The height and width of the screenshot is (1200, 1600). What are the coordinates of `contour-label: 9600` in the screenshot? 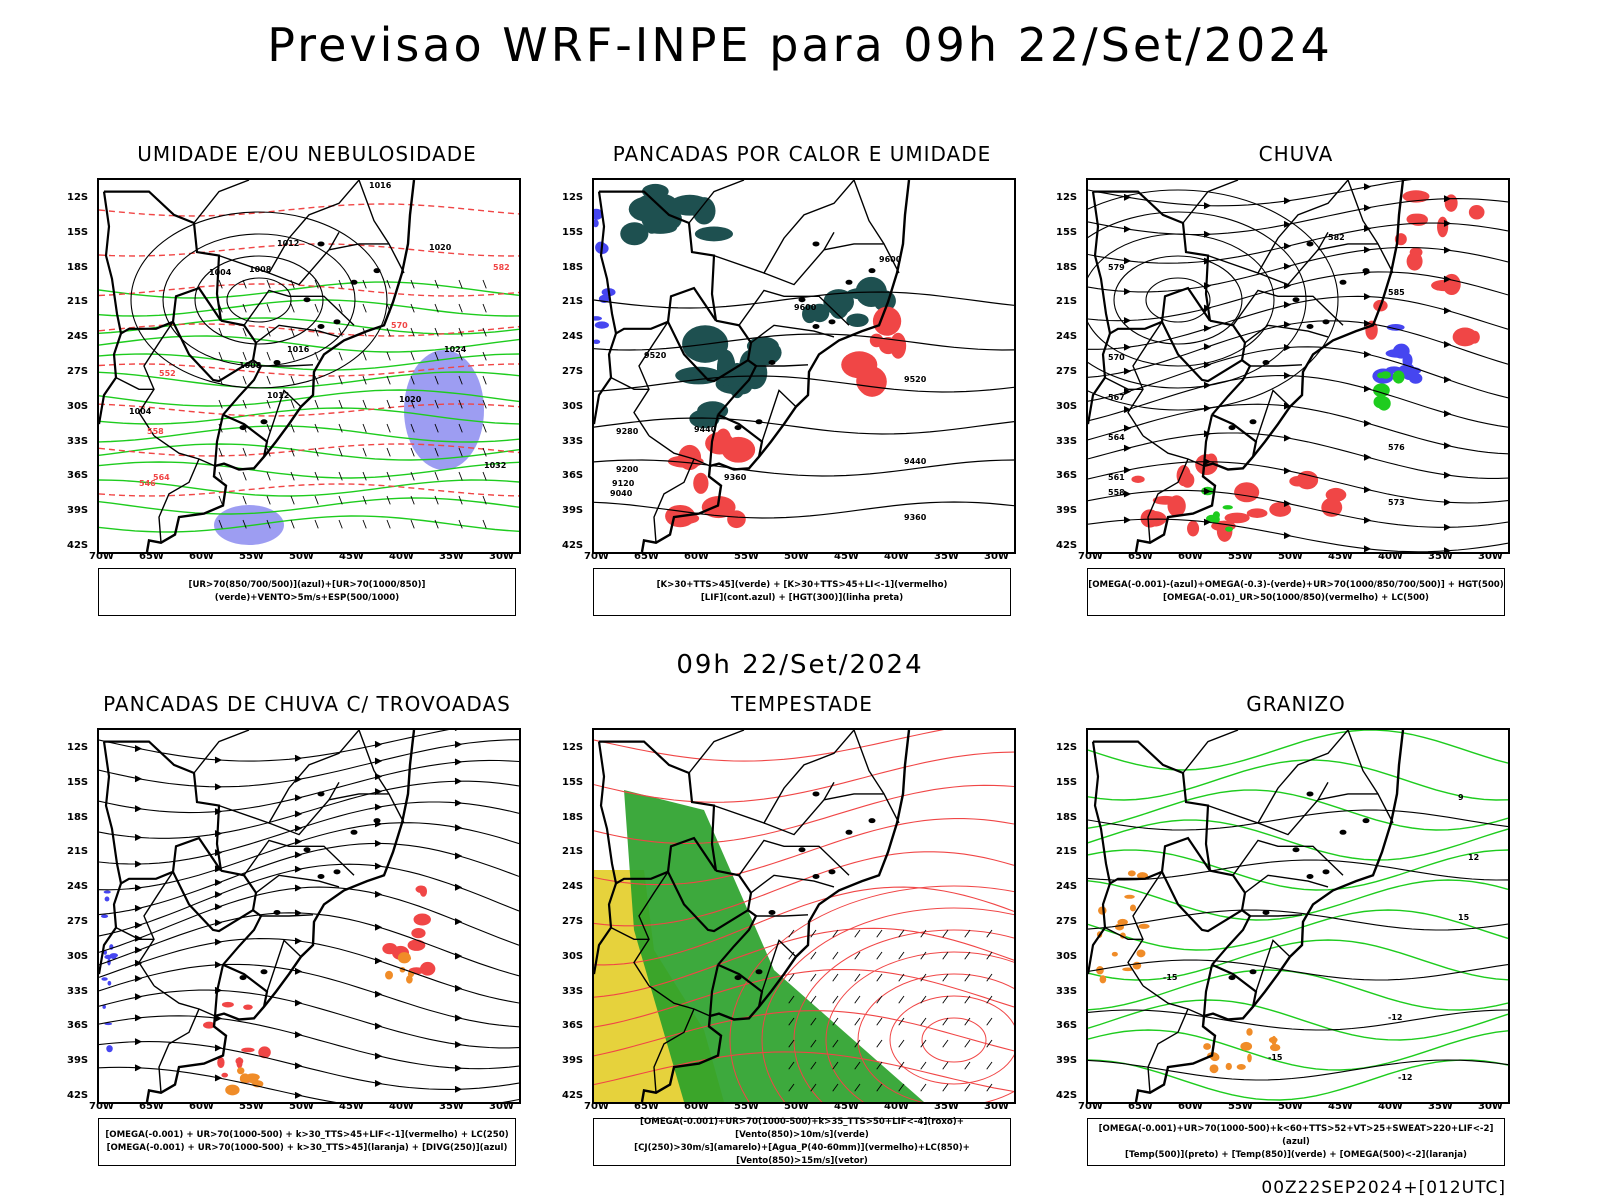 It's located at (805, 307).